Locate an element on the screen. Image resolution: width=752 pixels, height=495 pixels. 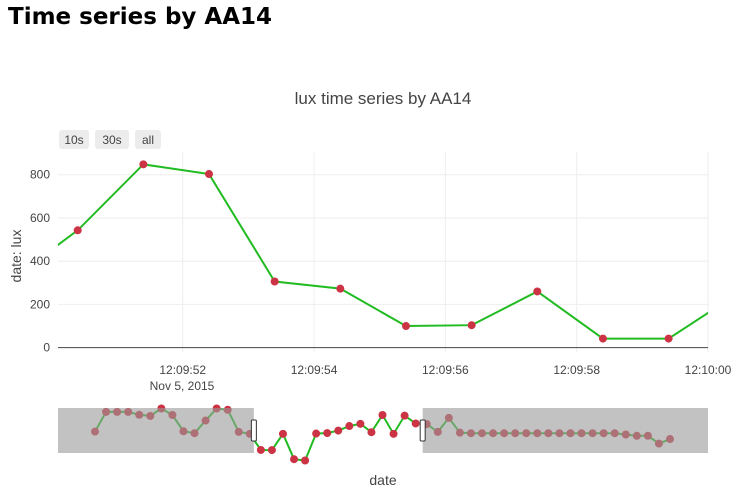
range-slider-handle-left is located at coordinates (253, 430).